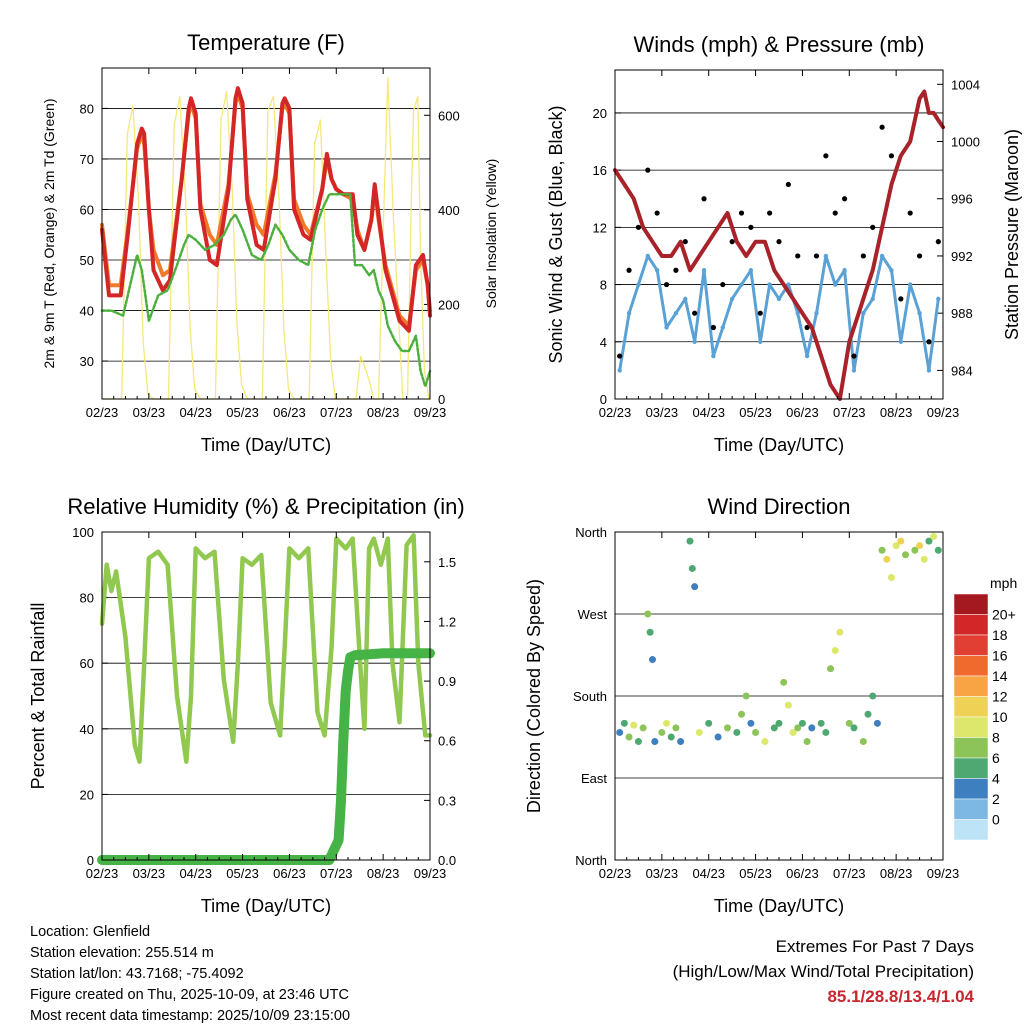 The image size is (1024, 1027). I want to click on direction-ylabel: Direction (Colored By Speed), so click(534, 696).